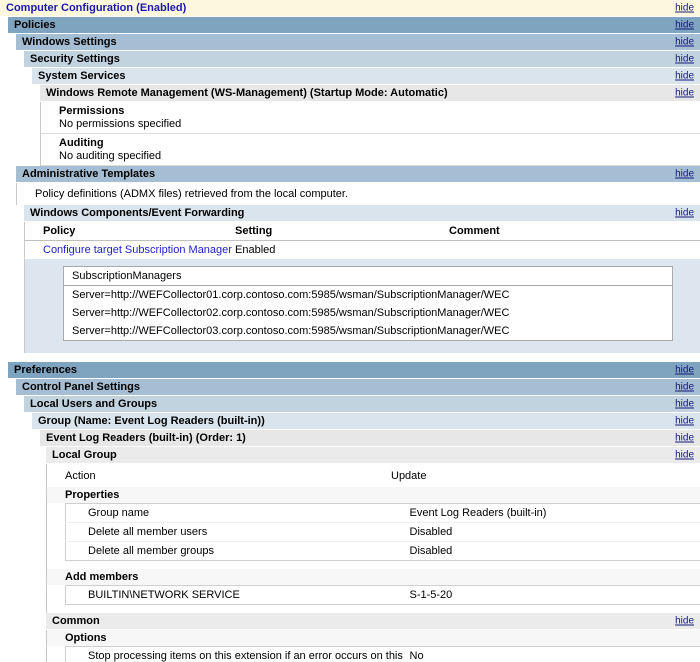 The image size is (700, 662). I want to click on administrative-templates-title: Administrative Templates, so click(89, 174).